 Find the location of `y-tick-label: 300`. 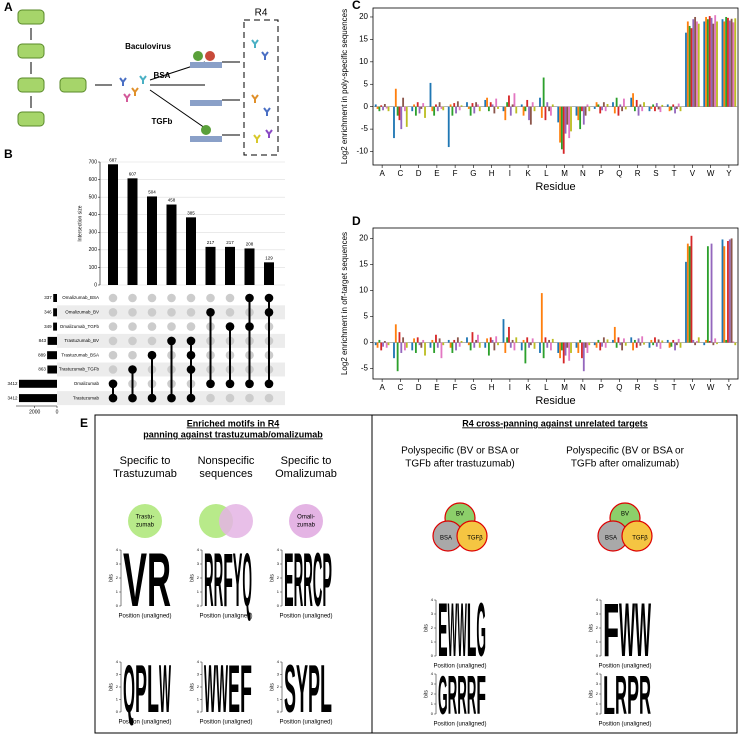

y-tick-label: 300 is located at coordinates (93, 233).